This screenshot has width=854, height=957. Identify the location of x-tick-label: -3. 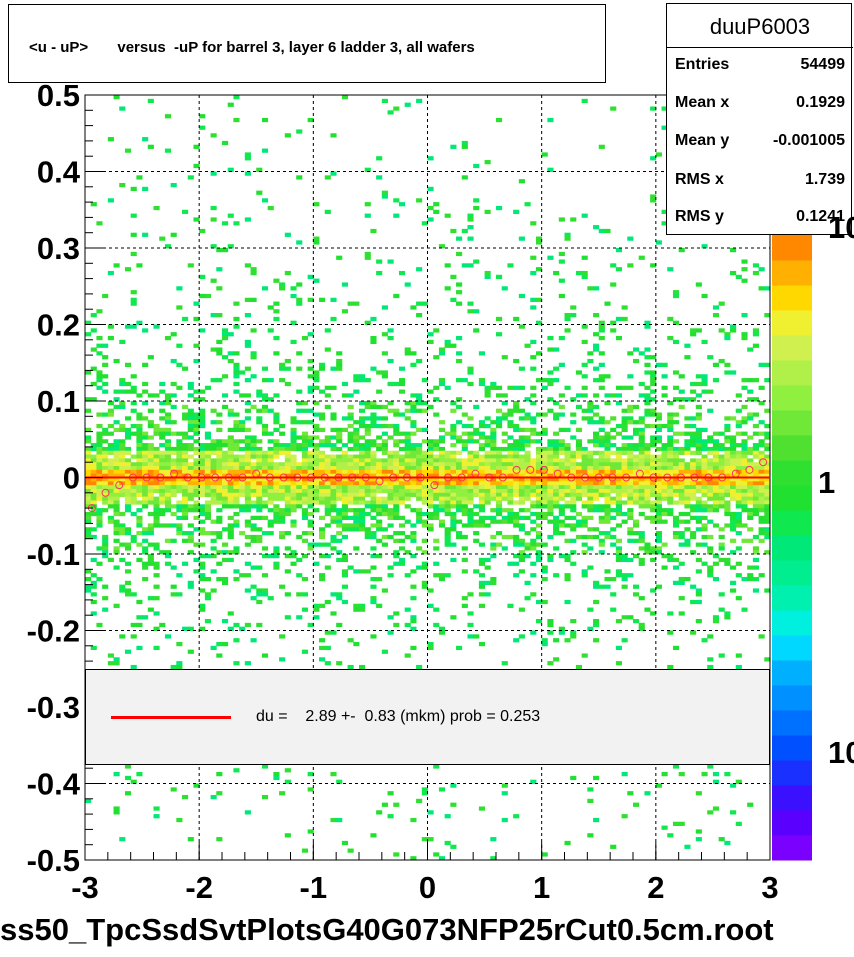
(85, 887).